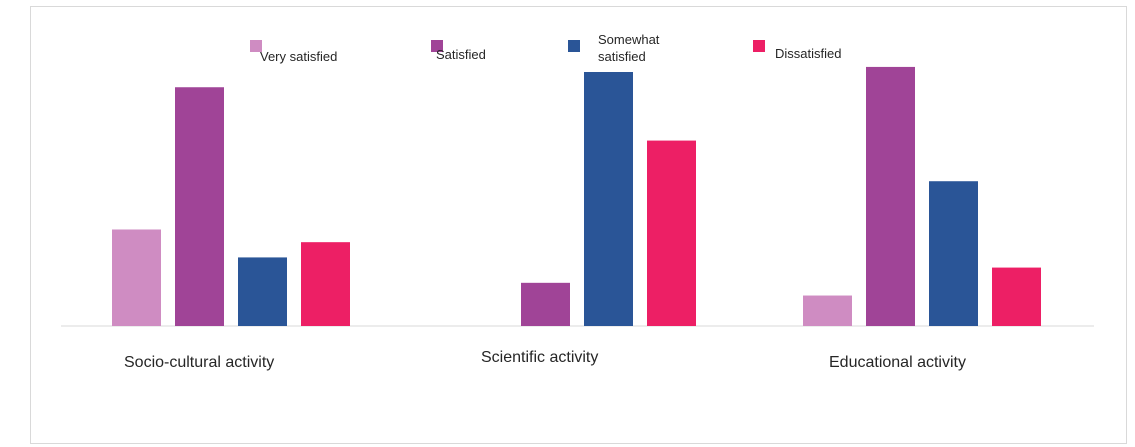 Image resolution: width=1135 pixels, height=447 pixels. I want to click on legend-label-dissatisfied: Dissatisfied, so click(808, 53).